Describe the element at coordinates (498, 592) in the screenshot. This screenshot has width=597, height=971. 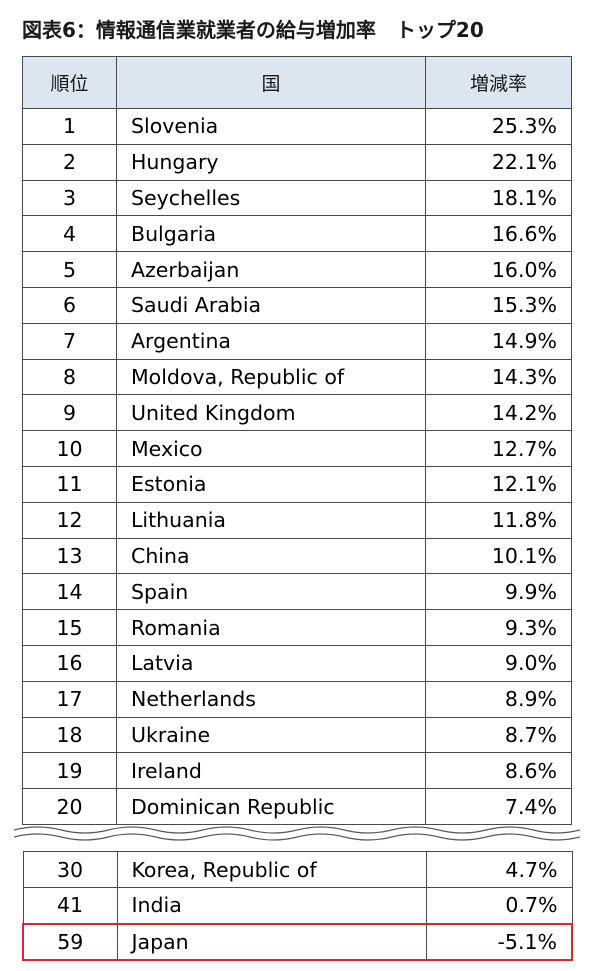
I see `rate-cell: 9.9%` at that location.